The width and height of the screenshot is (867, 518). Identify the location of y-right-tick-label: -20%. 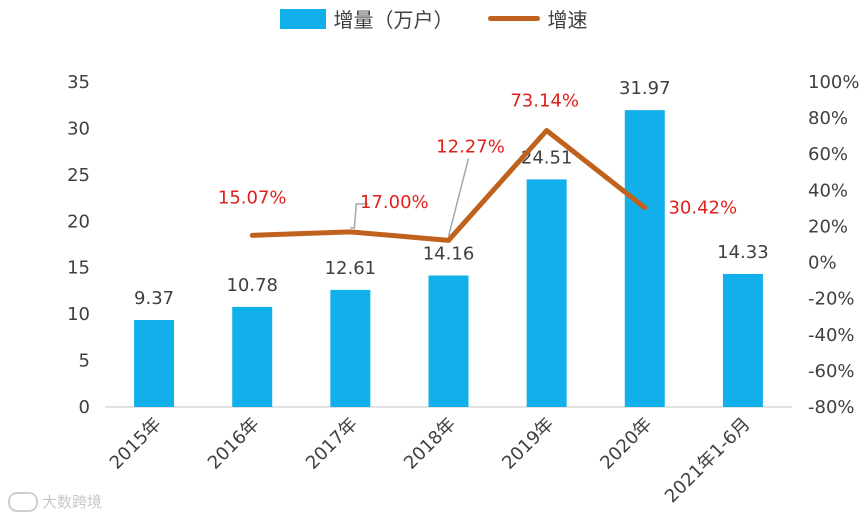
(831, 299).